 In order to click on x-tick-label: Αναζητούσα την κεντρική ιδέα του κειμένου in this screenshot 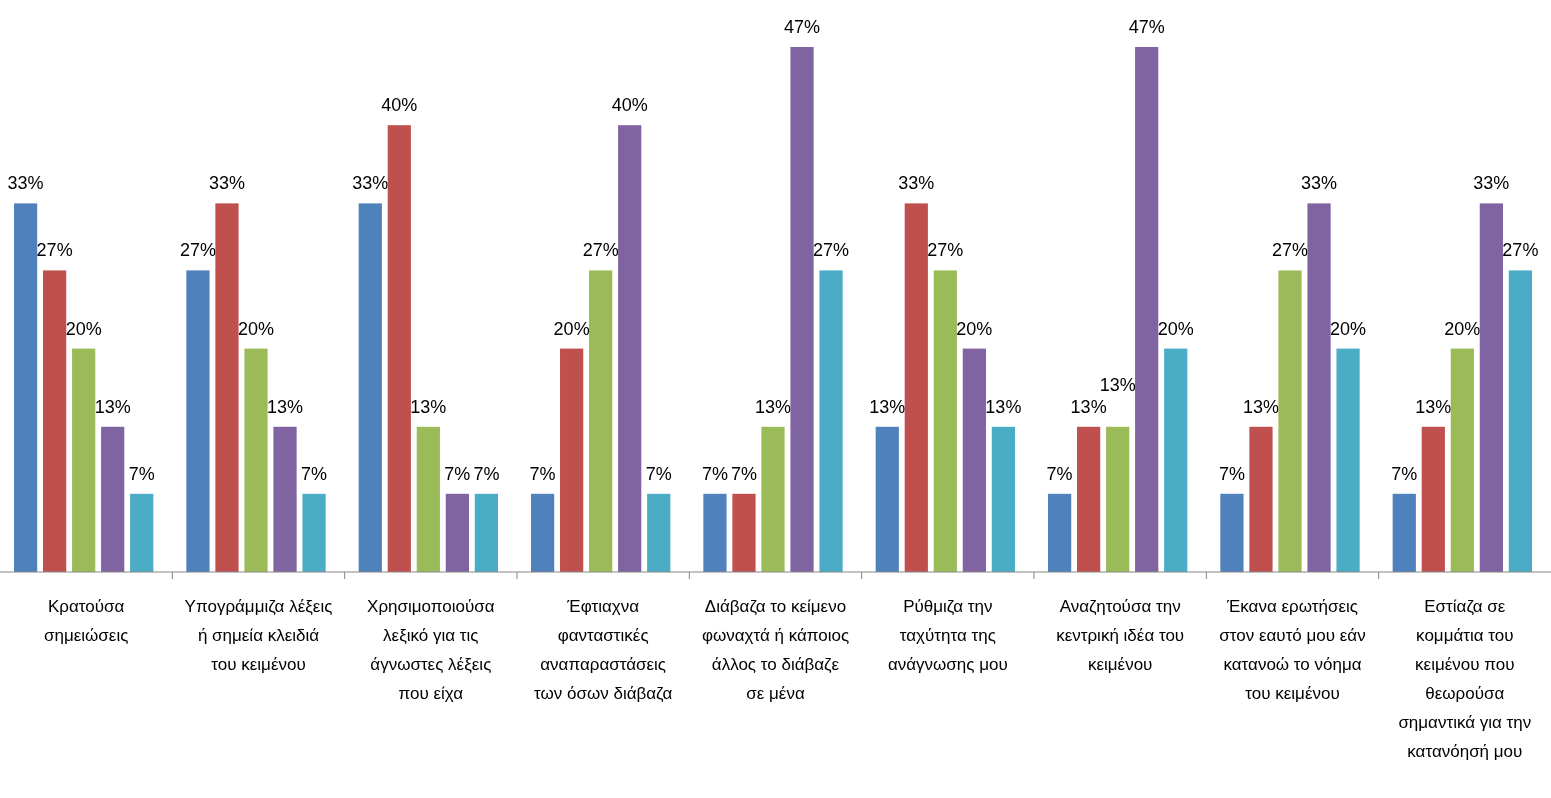, I will do `click(1120, 635)`.